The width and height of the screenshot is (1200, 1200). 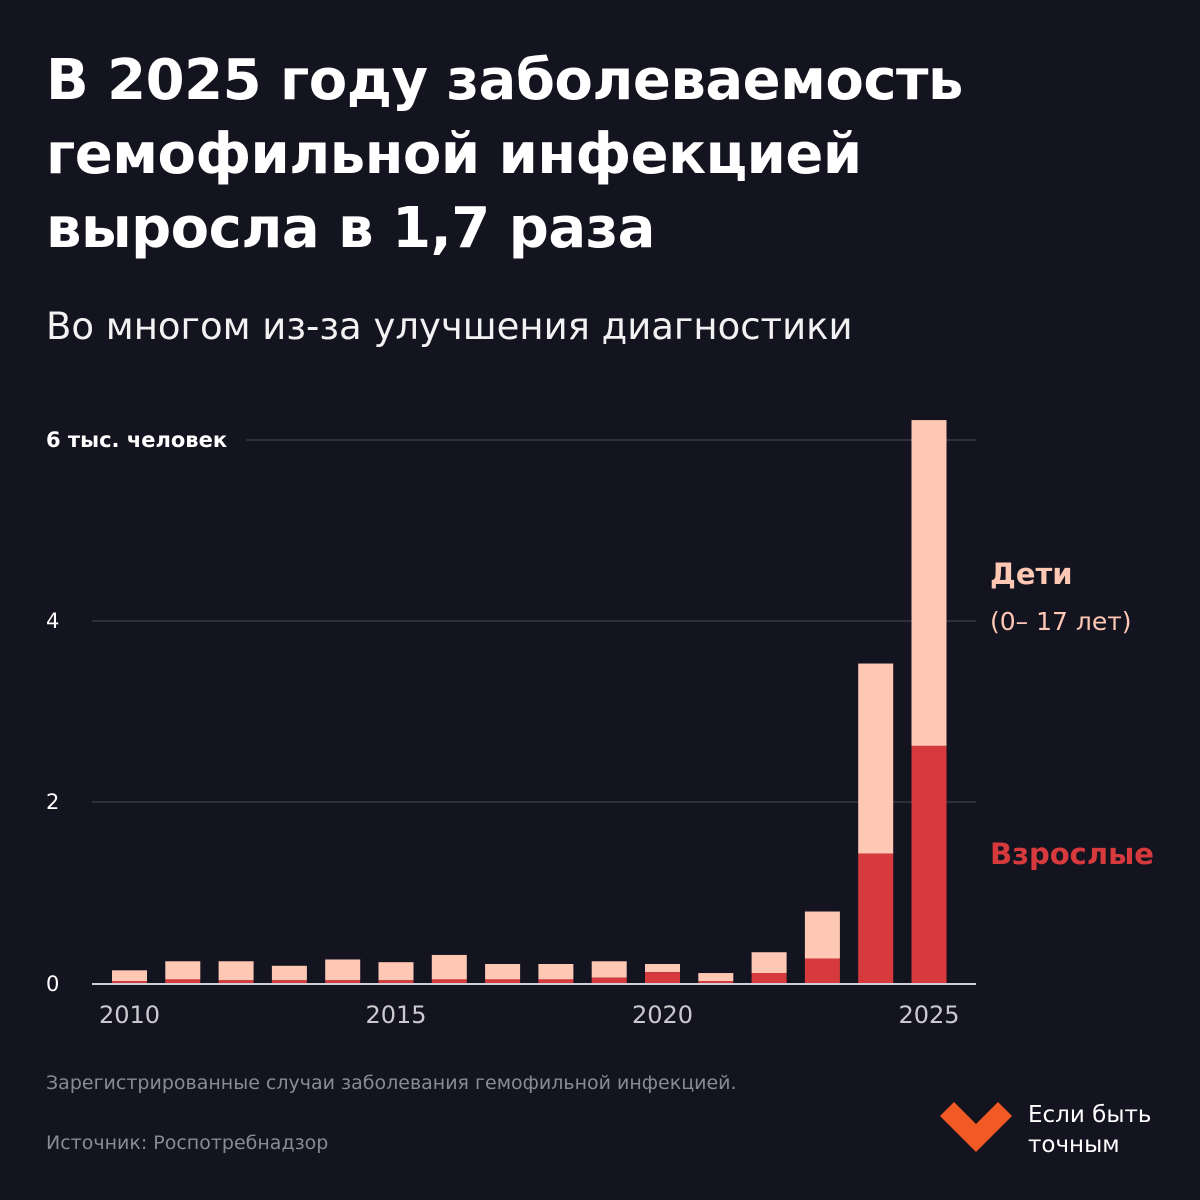 What do you see at coordinates (928, 1015) in the screenshot?
I see `x-tick-label-2025: 2025` at bounding box center [928, 1015].